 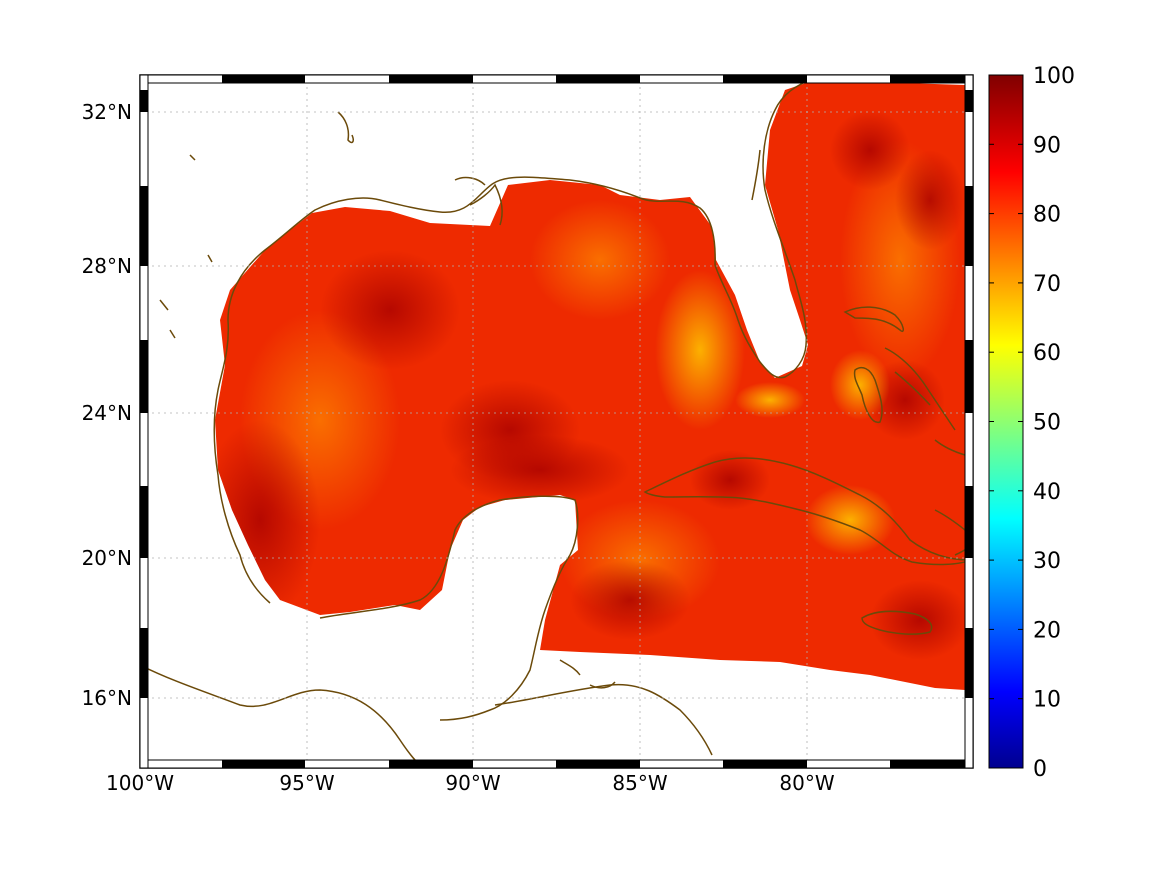 What do you see at coordinates (107, 413) in the screenshot?
I see `lat-label: 24°N` at bounding box center [107, 413].